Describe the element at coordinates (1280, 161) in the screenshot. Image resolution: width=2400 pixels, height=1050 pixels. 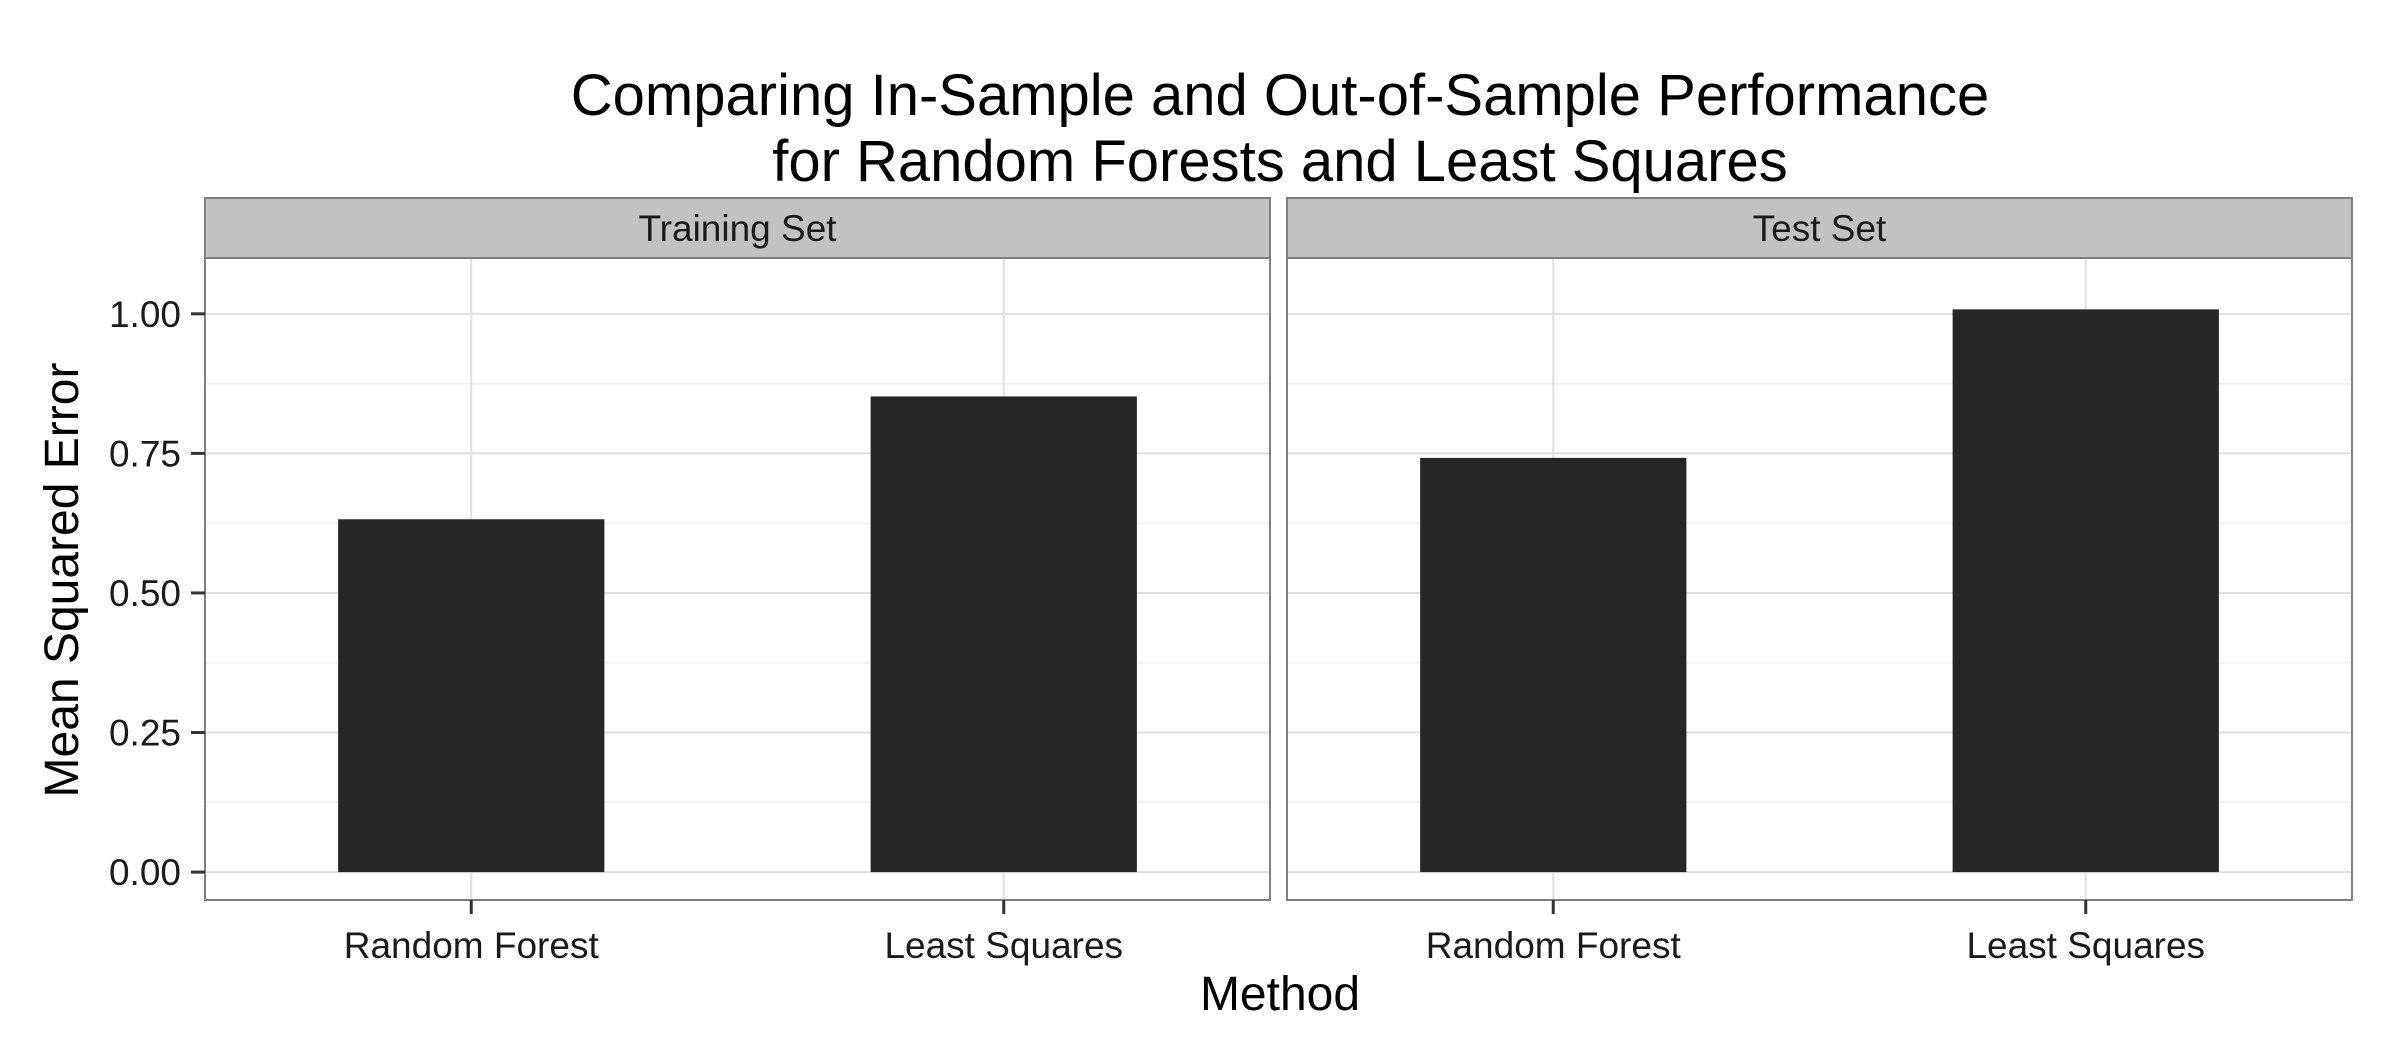
I see `chart-title-line-2: for Random Forests and Least Squares` at that location.